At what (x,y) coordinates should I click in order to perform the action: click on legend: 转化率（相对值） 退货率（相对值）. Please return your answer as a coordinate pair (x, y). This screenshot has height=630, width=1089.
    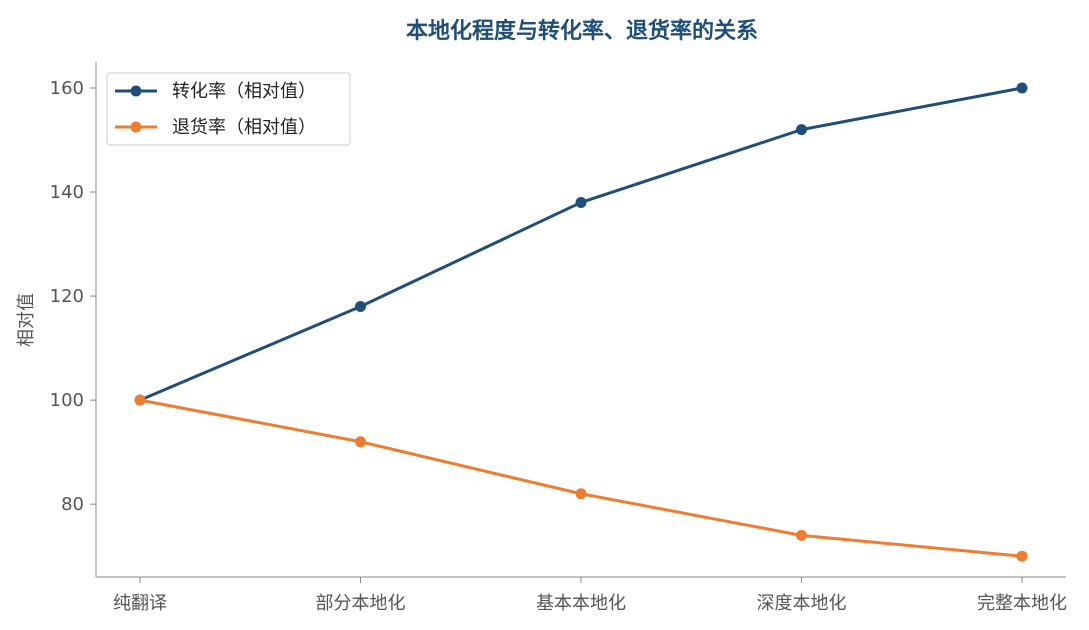
    Looking at the image, I should click on (228, 109).